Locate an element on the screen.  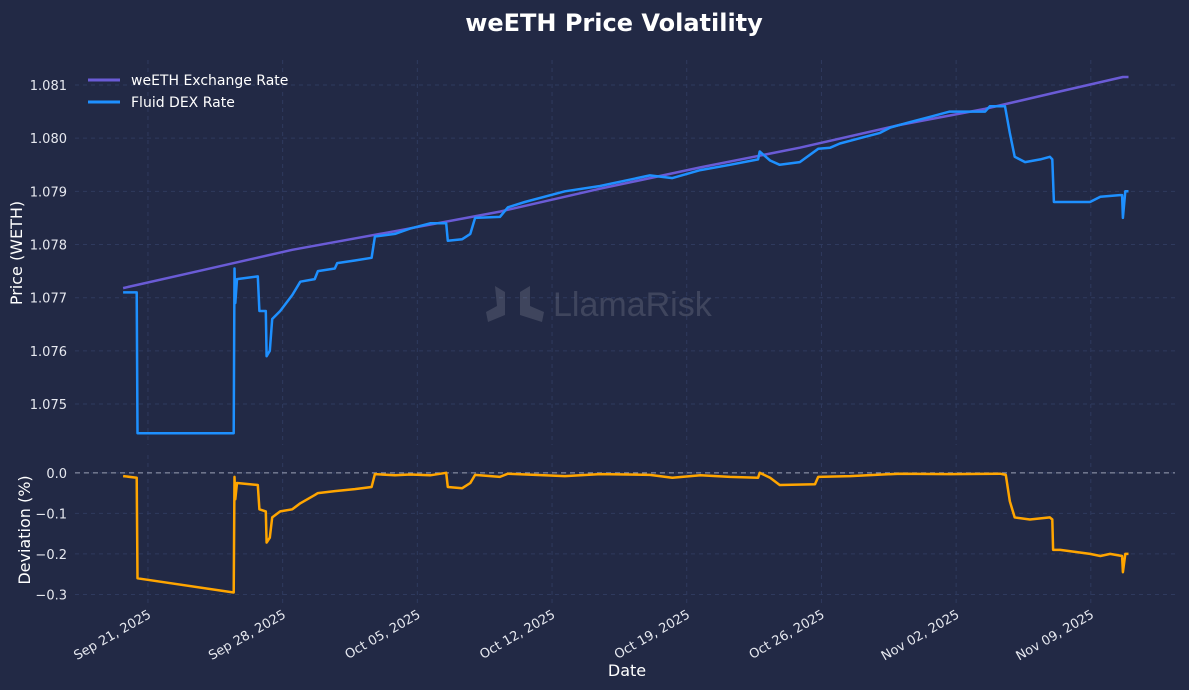
y-tick-label: 1.077 is located at coordinates (48, 299).